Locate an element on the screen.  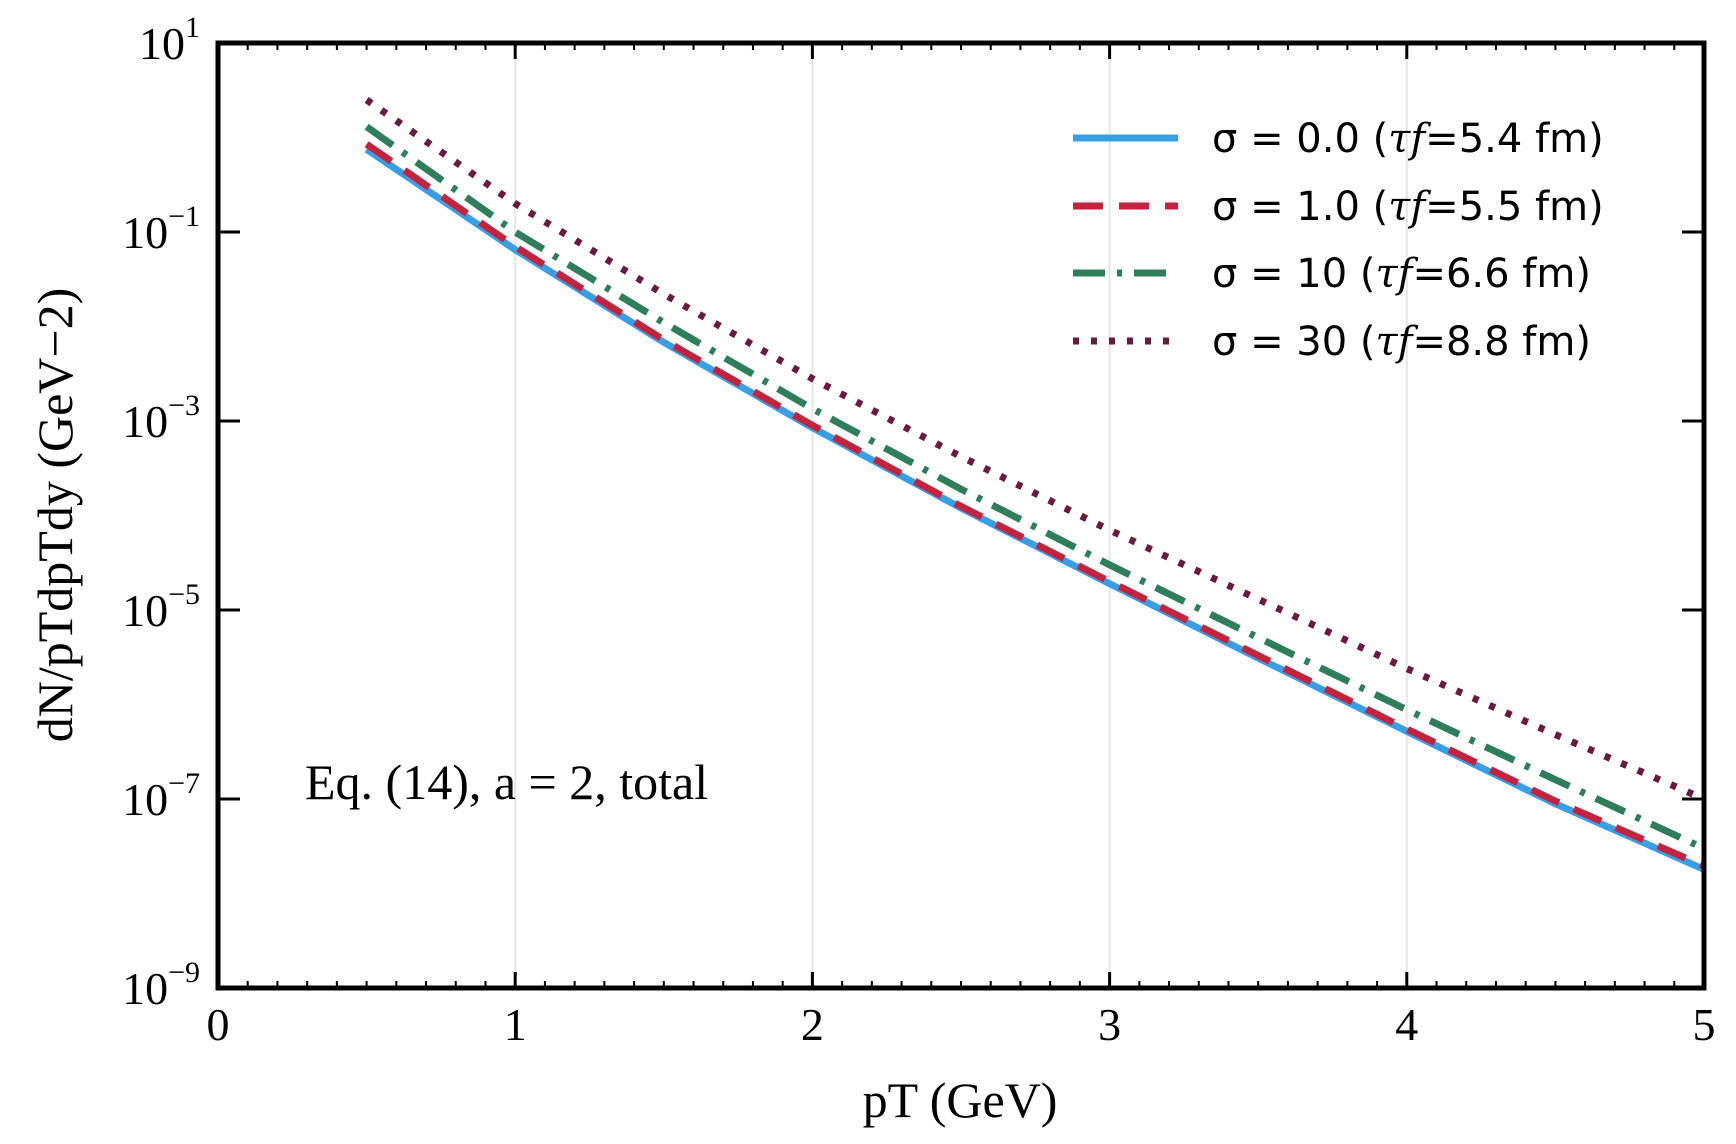
x-tick-label: 1 is located at coordinates (515, 1024).